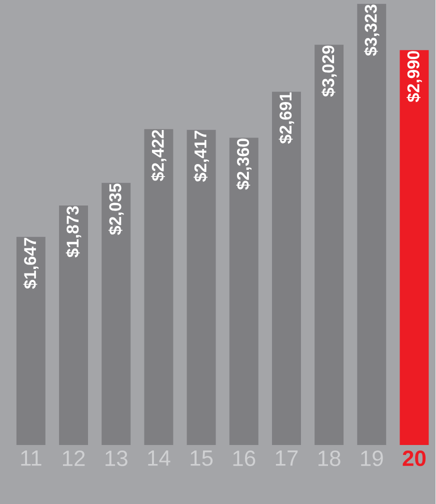 The image size is (436, 504). What do you see at coordinates (31, 263) in the screenshot?
I see `data-label: $1,647` at bounding box center [31, 263].